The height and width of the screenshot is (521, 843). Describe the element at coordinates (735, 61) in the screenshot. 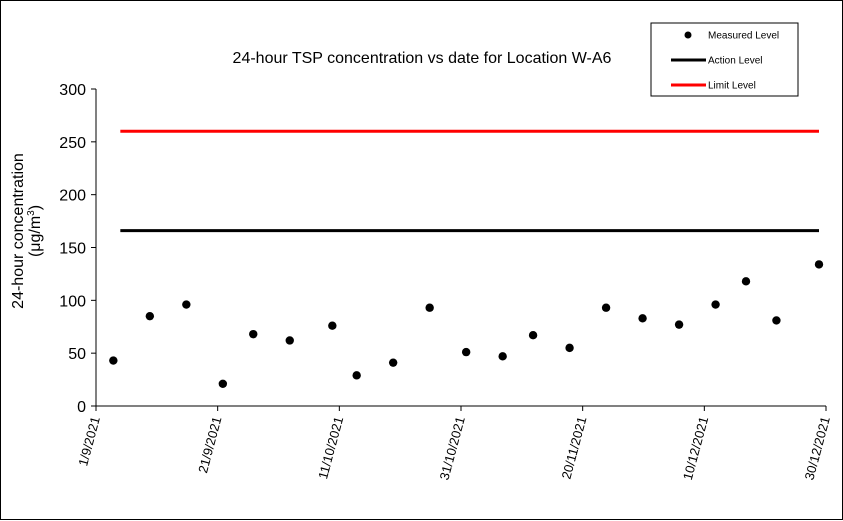

I see `legend-label-action-level: Action Level` at that location.